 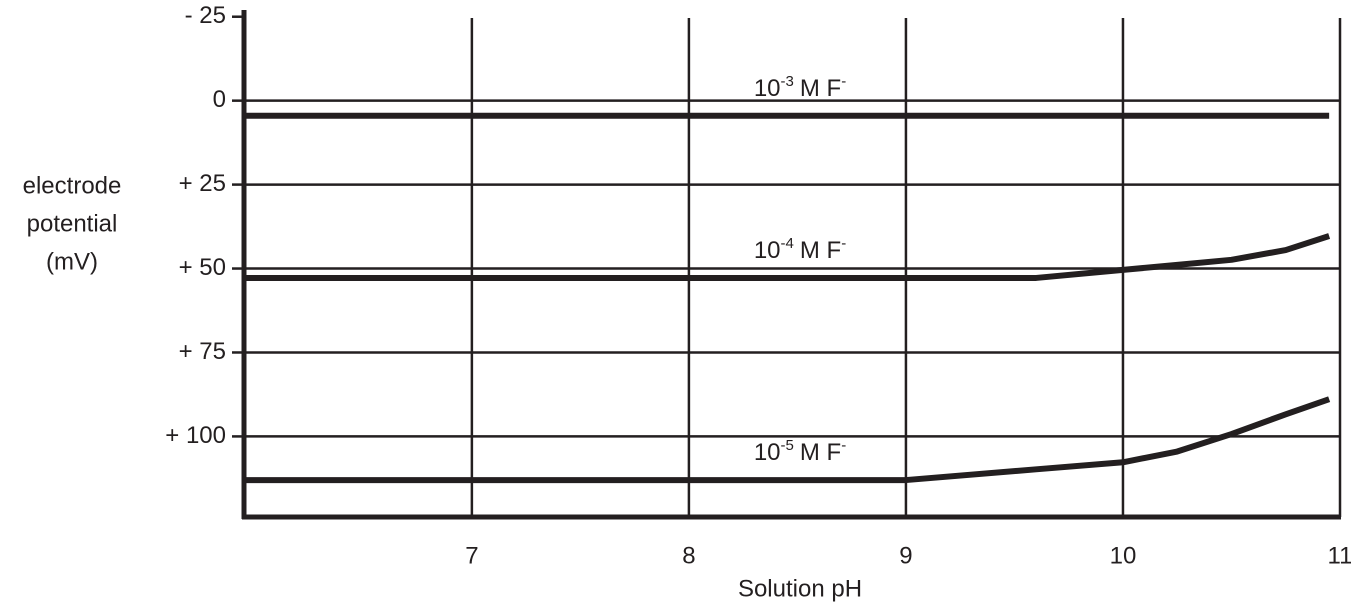 What do you see at coordinates (471, 555) in the screenshot?
I see `x-tick-label: 7` at bounding box center [471, 555].